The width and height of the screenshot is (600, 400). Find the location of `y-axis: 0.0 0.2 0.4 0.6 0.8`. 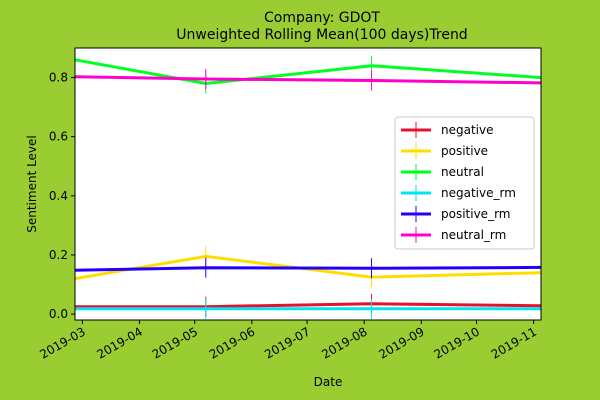

y-axis: 0.0 0.2 0.4 0.6 0.8 is located at coordinates (62, 196).